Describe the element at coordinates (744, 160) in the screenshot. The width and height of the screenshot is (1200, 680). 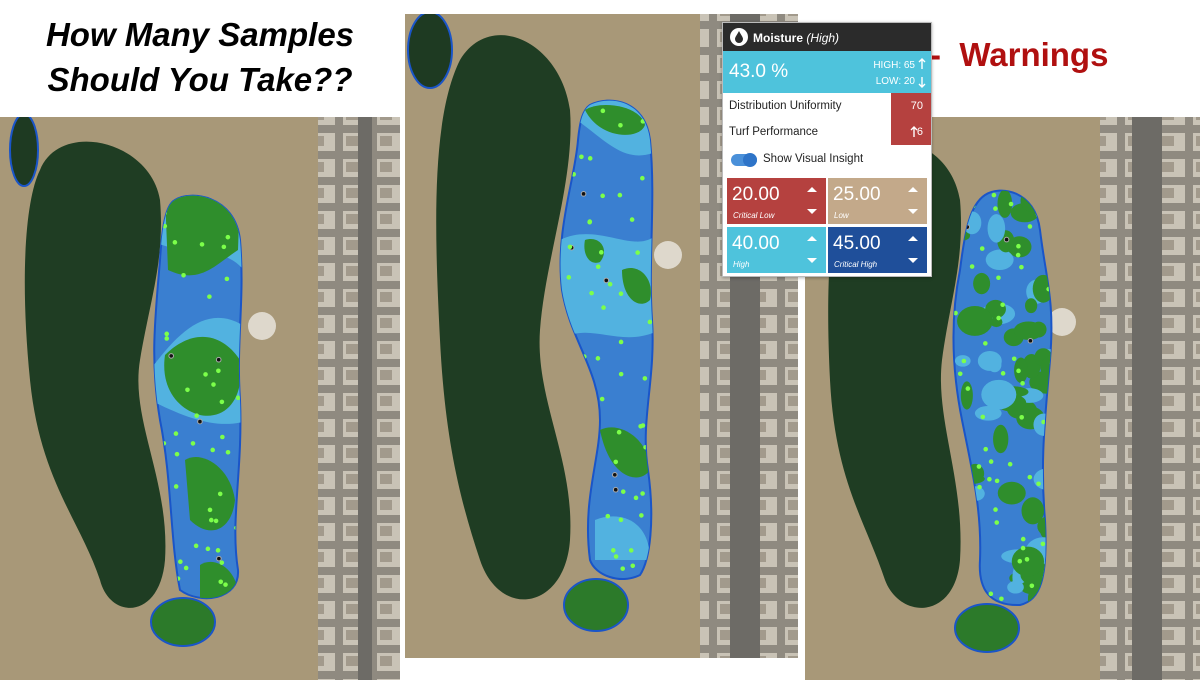
I see `toggle` at that location.